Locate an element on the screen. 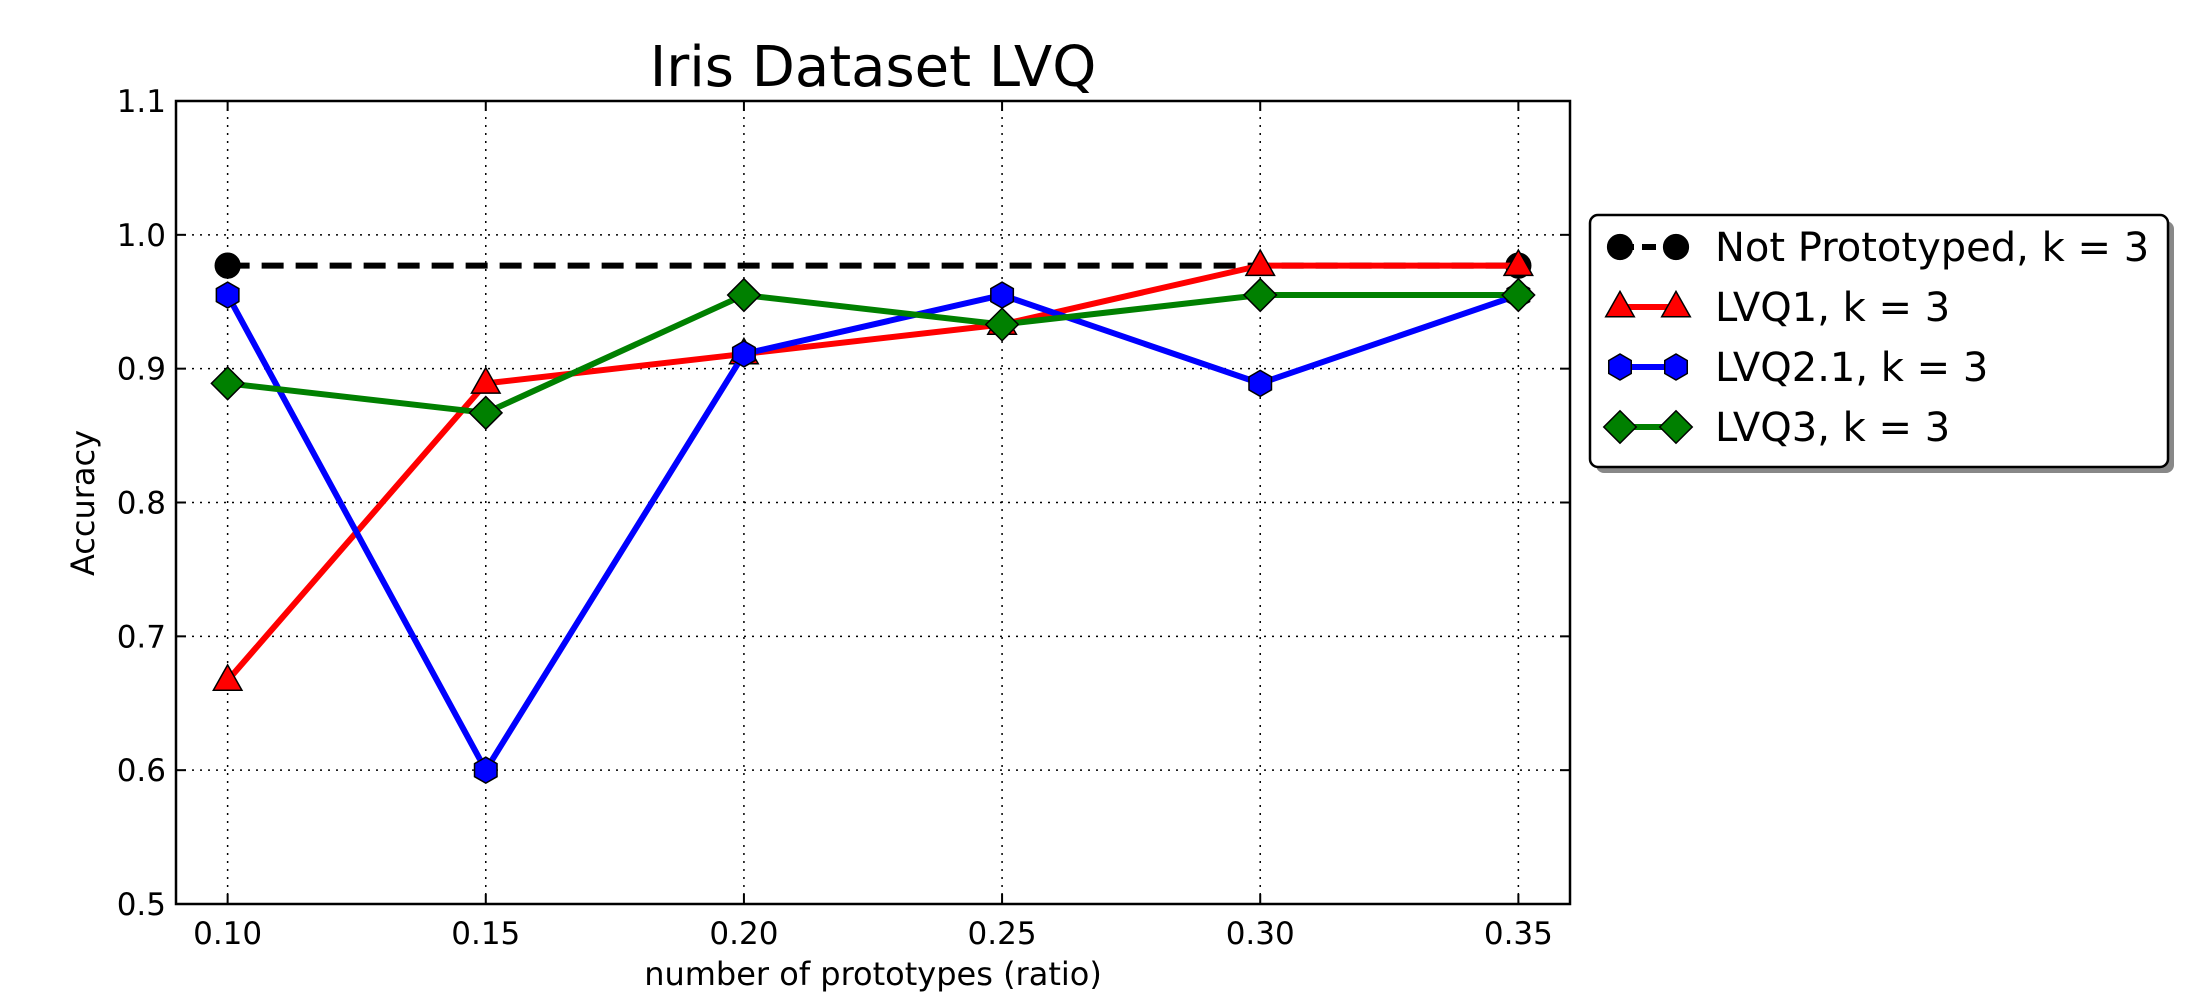  y-tick-label: 0.6 is located at coordinates (141, 771).